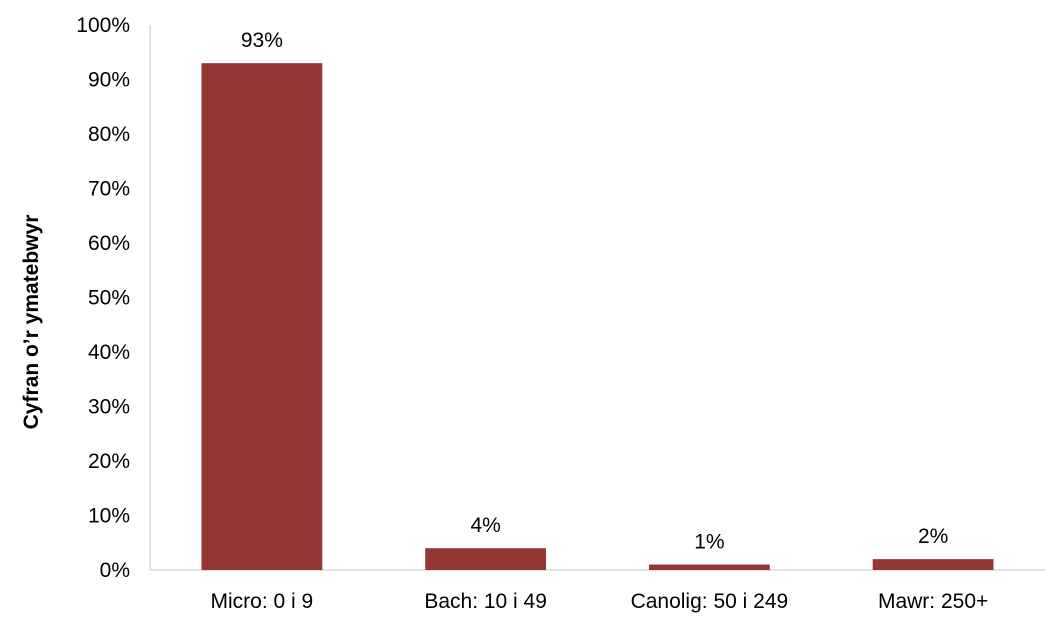  What do you see at coordinates (109, 134) in the screenshot?
I see `y-tick-label: 80%` at bounding box center [109, 134].